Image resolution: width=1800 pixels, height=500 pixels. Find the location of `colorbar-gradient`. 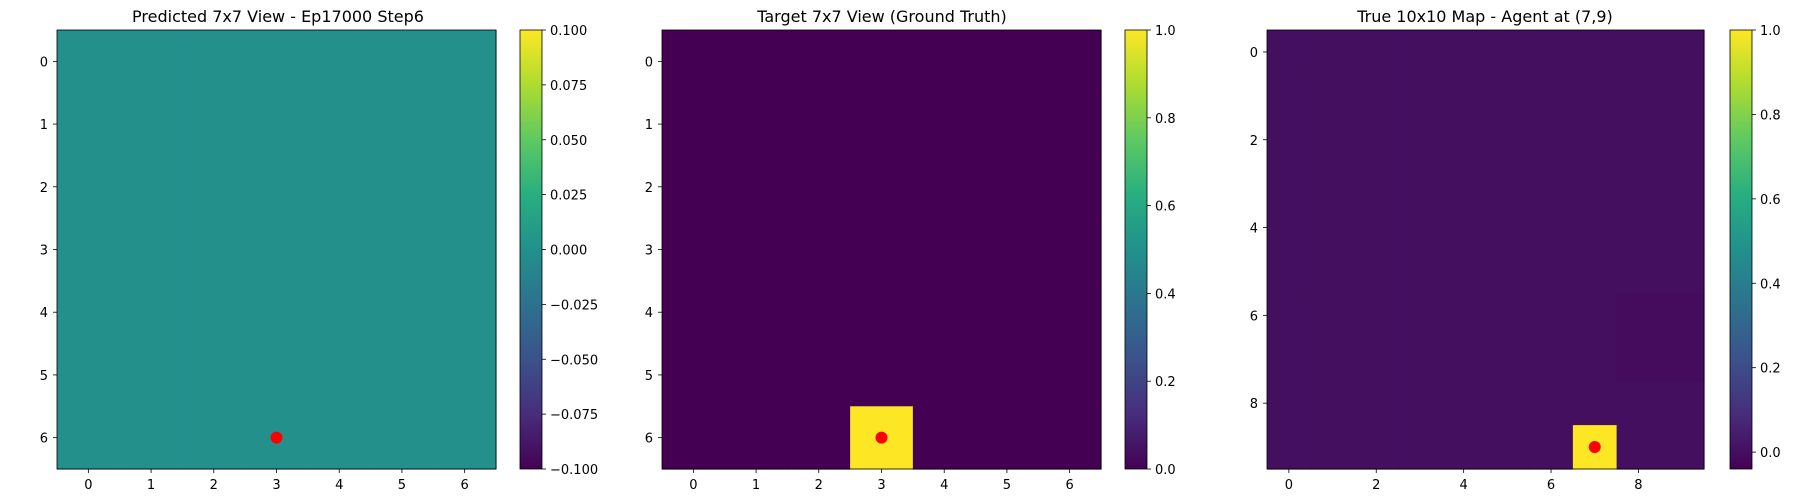

colorbar-gradient is located at coordinates (1136, 249).